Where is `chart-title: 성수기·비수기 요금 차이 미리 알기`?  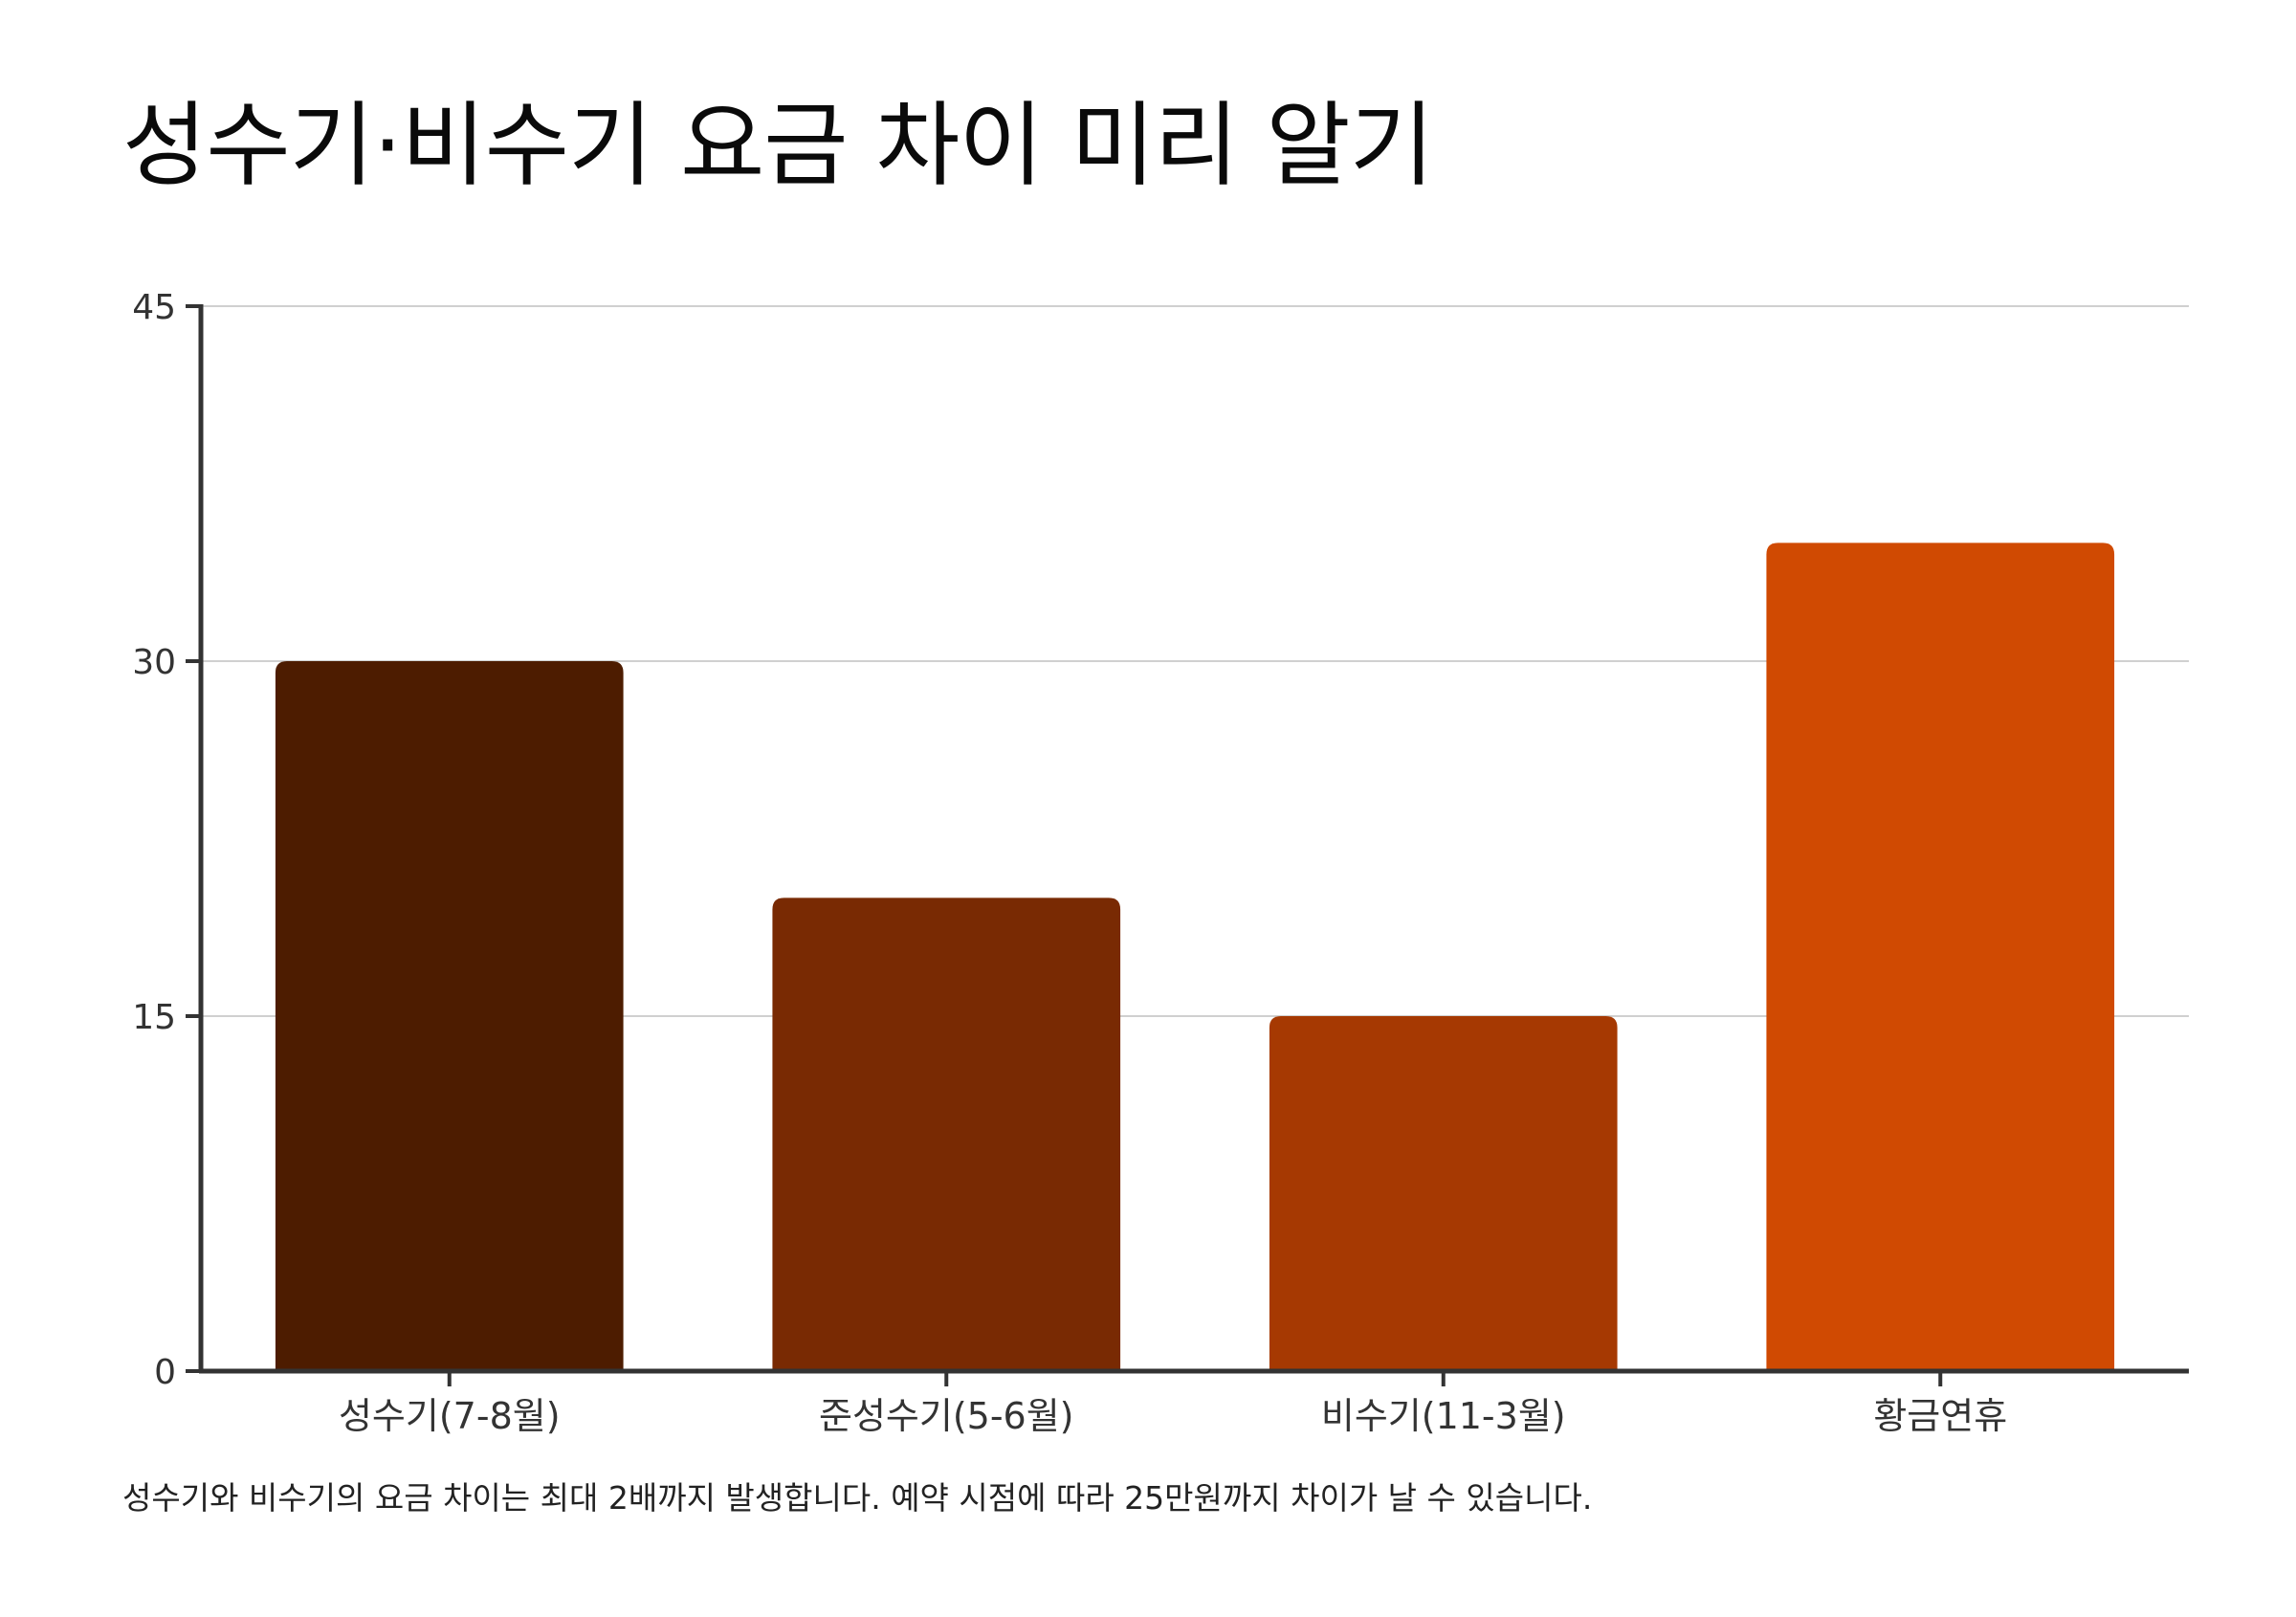
chart-title: 성수기·비수기 요금 차이 미리 알기 is located at coordinates (778, 145).